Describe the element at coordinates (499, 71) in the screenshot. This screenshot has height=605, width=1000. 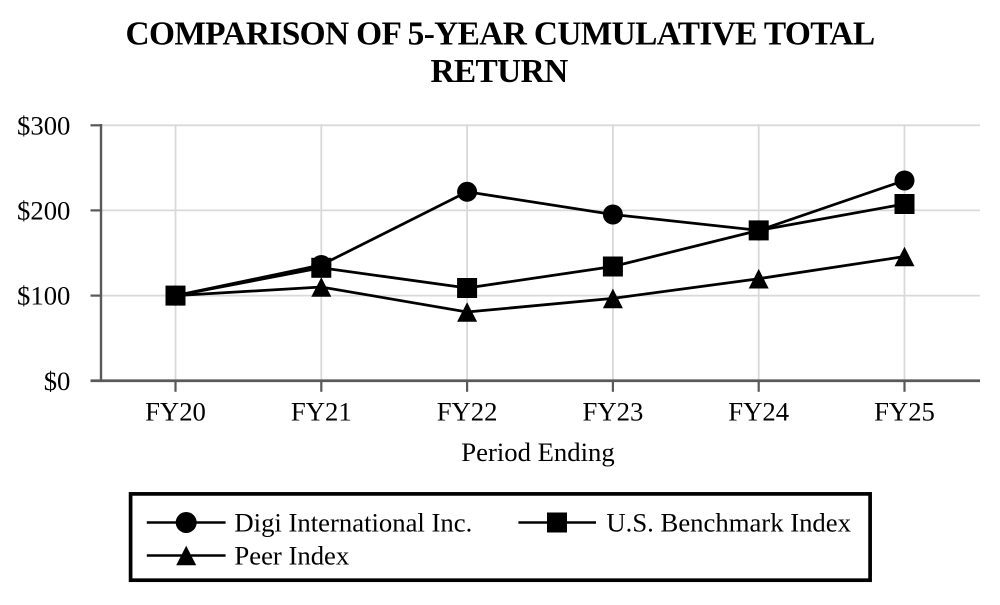
I see `svg-text: RETURN` at that location.